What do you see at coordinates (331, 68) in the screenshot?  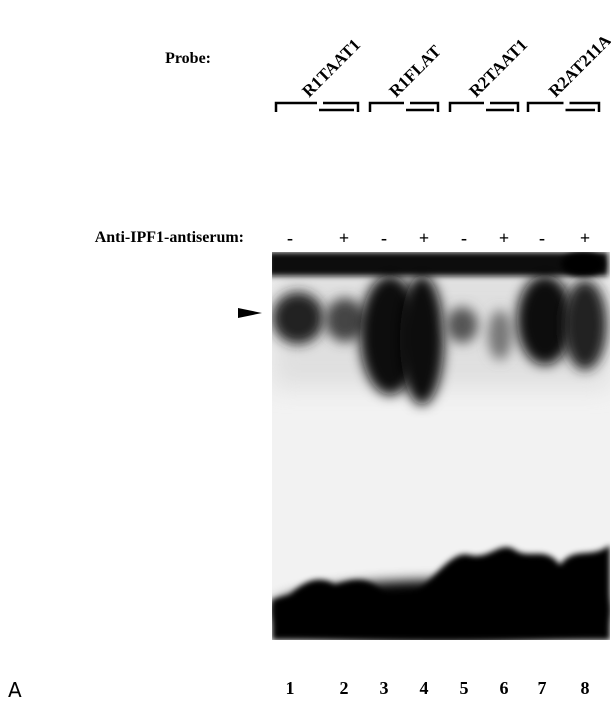 I see `probe-name: R1TAAT1` at bounding box center [331, 68].